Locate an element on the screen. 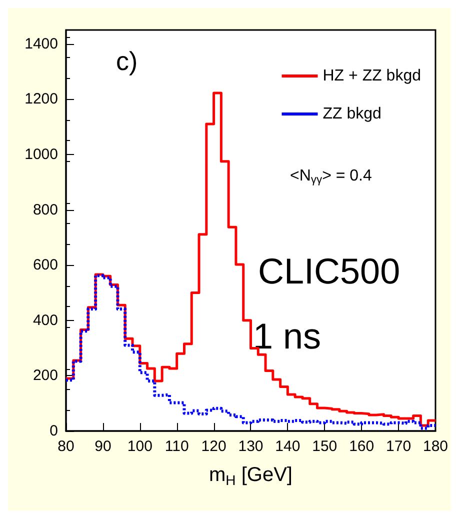 Image resolution: width=459 pixels, height=519 pixels. y-tick-label: 600 is located at coordinates (45, 265).